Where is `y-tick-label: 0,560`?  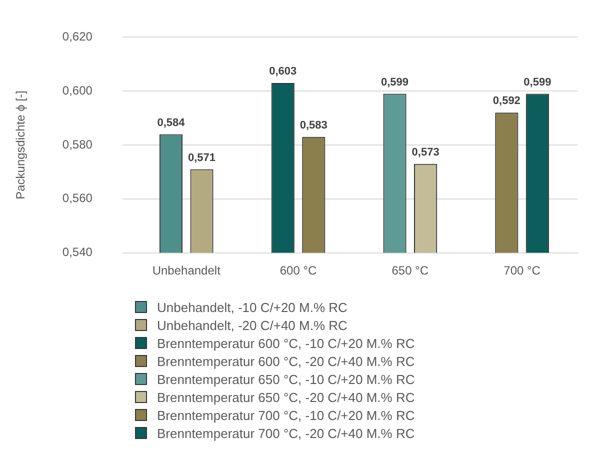
y-tick-label: 0,560 is located at coordinates (77, 198).